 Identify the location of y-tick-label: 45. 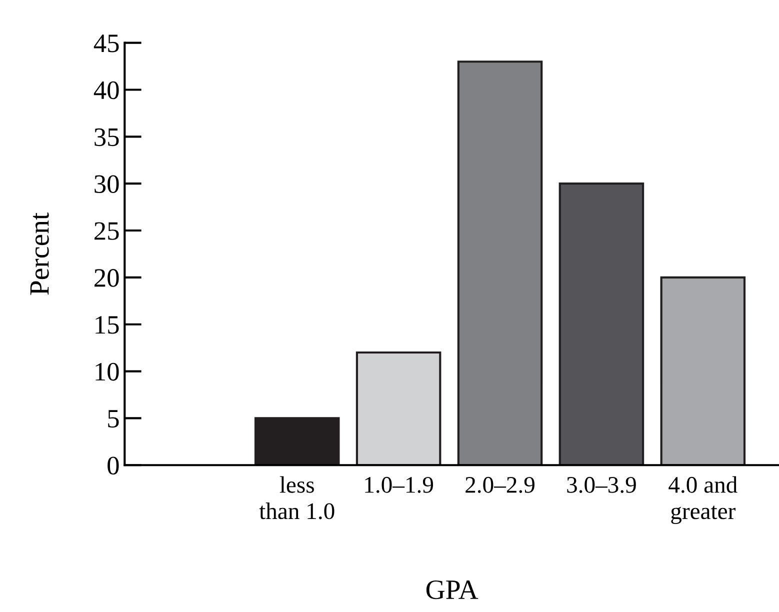
(106, 43).